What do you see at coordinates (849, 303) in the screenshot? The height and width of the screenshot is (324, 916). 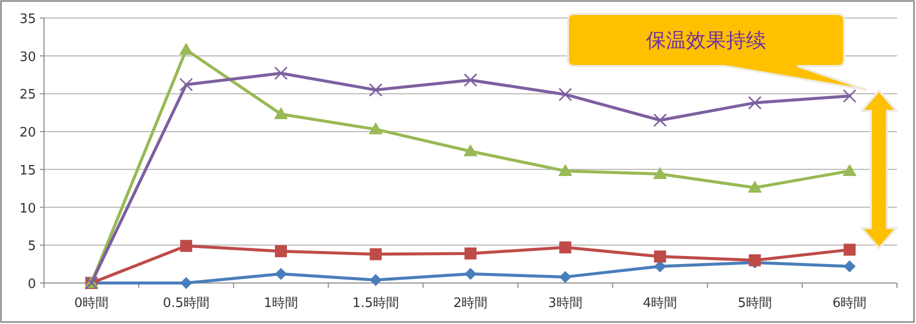 I see `x-tick-label: 6時間` at bounding box center [849, 303].